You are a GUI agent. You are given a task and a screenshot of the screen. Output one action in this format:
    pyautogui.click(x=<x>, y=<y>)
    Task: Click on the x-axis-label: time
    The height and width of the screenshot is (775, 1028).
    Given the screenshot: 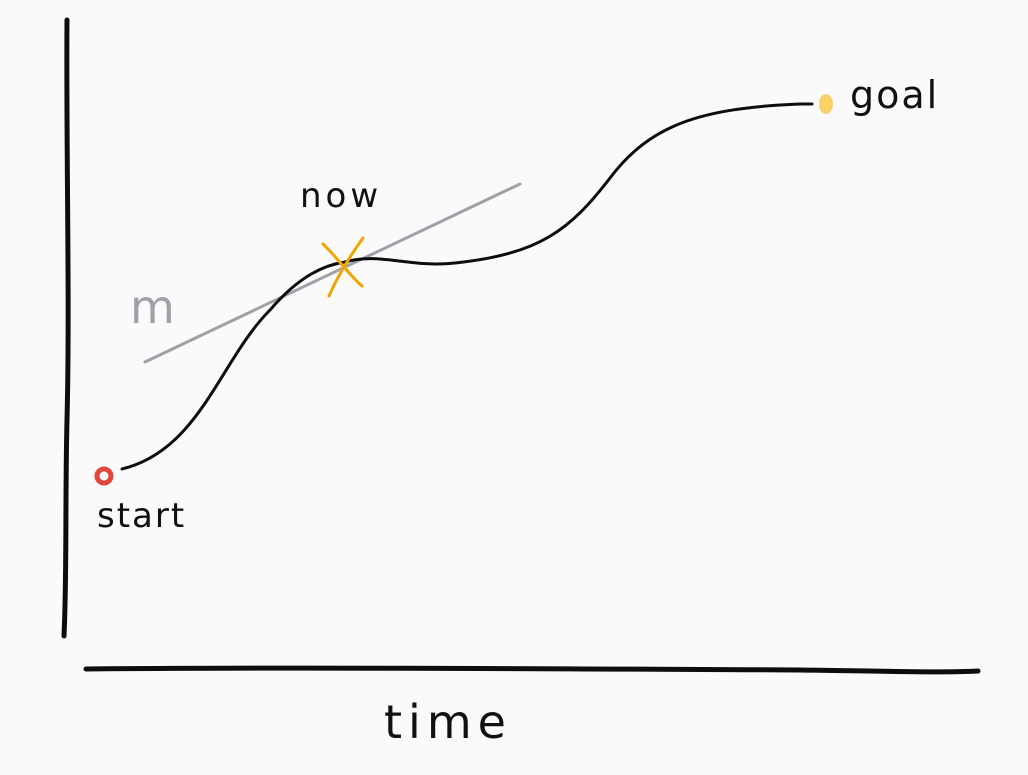 What is the action you would take?
    pyautogui.click(x=448, y=722)
    